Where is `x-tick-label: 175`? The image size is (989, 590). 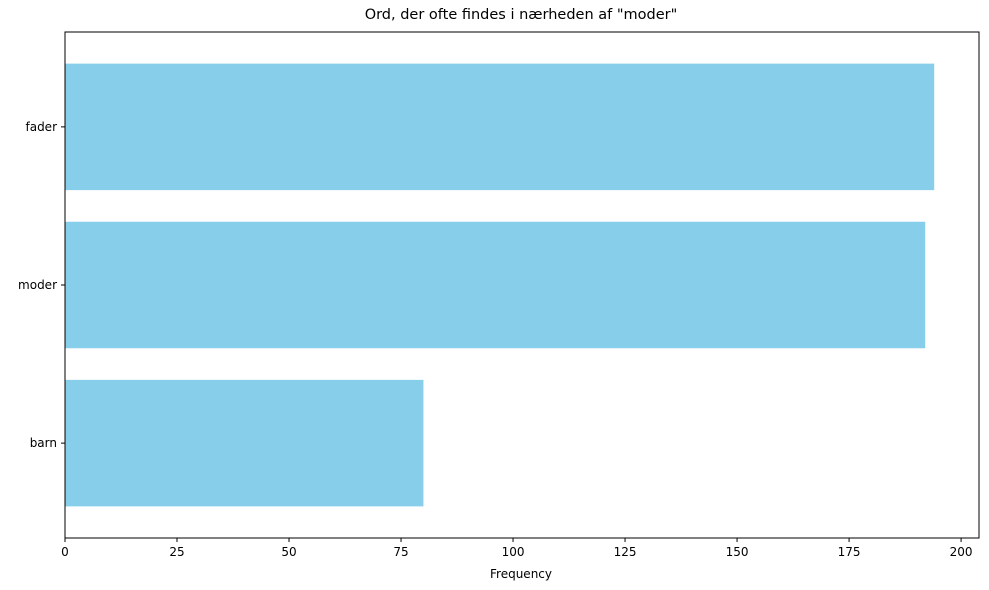
x-tick-label: 175 is located at coordinates (849, 552).